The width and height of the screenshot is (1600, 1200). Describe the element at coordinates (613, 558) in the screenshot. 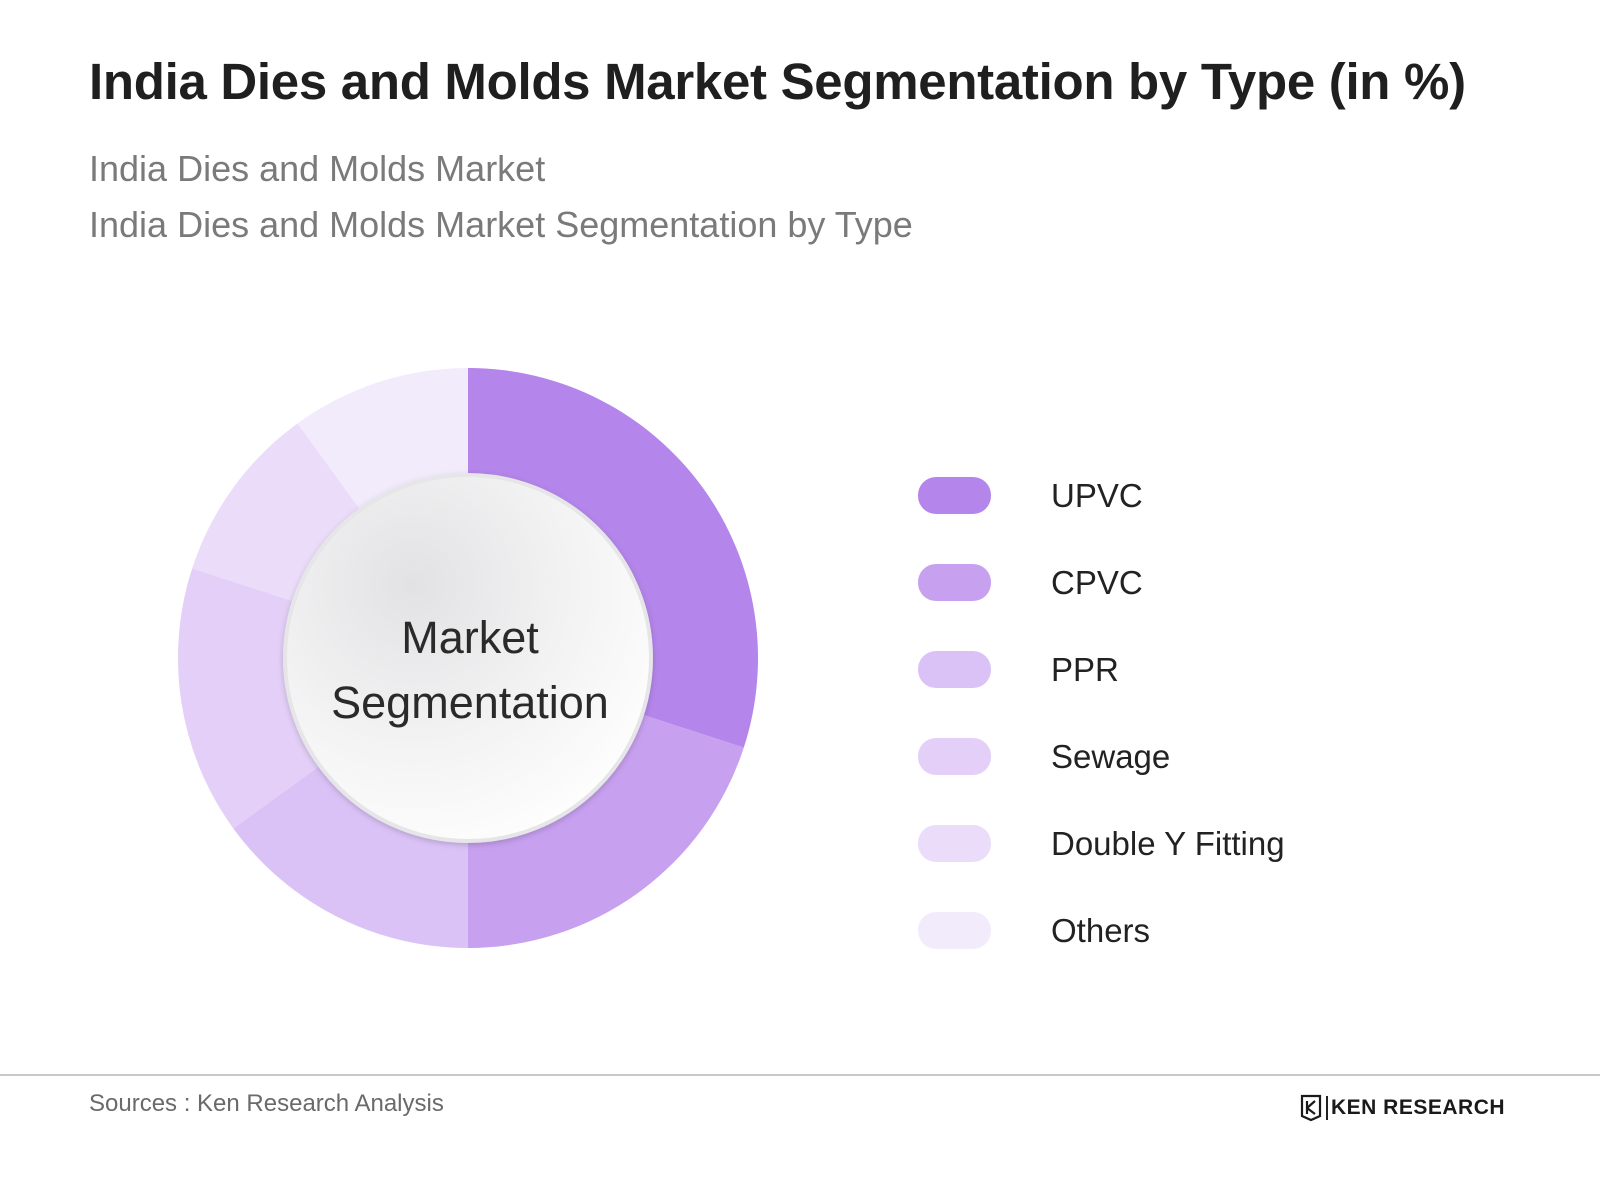

I see `donut-slice-upvc` at that location.